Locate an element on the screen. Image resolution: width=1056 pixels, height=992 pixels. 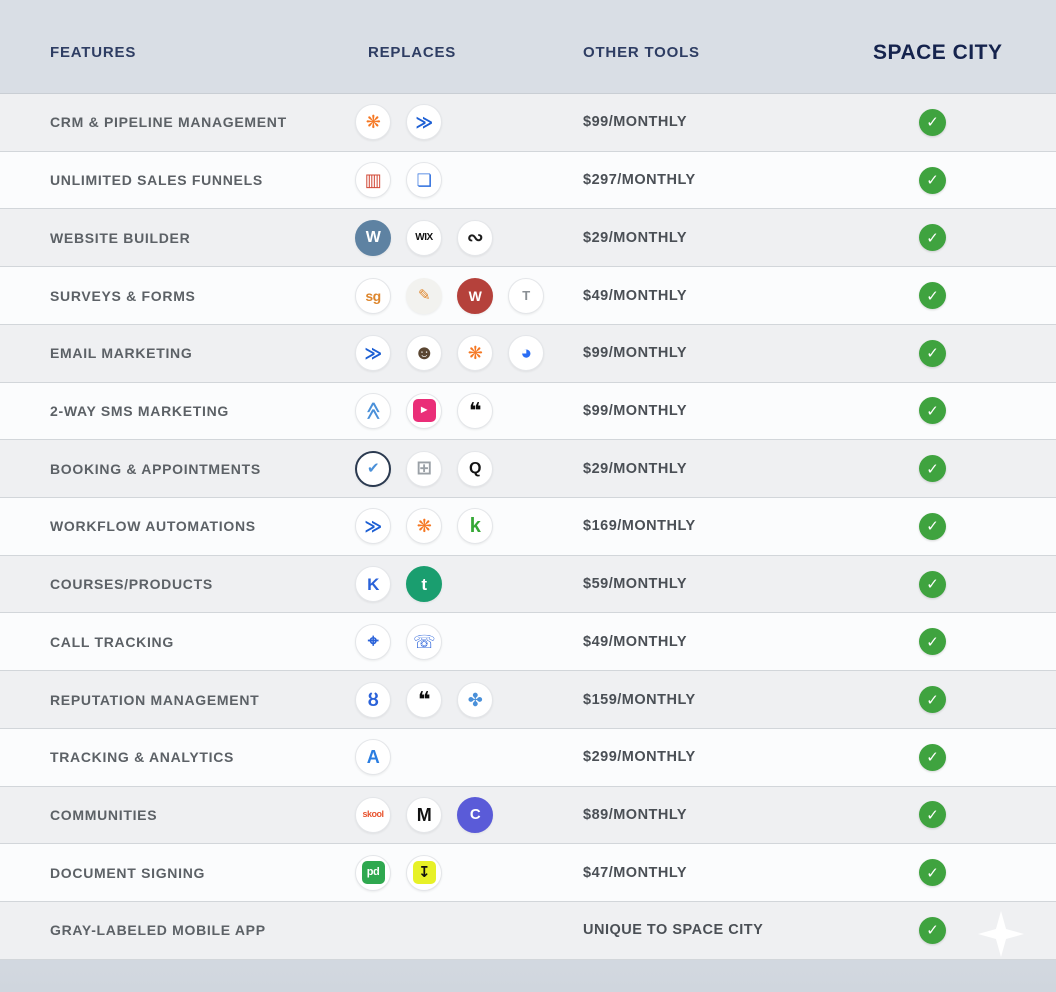
teachable-icon: t is located at coordinates (424, 584).